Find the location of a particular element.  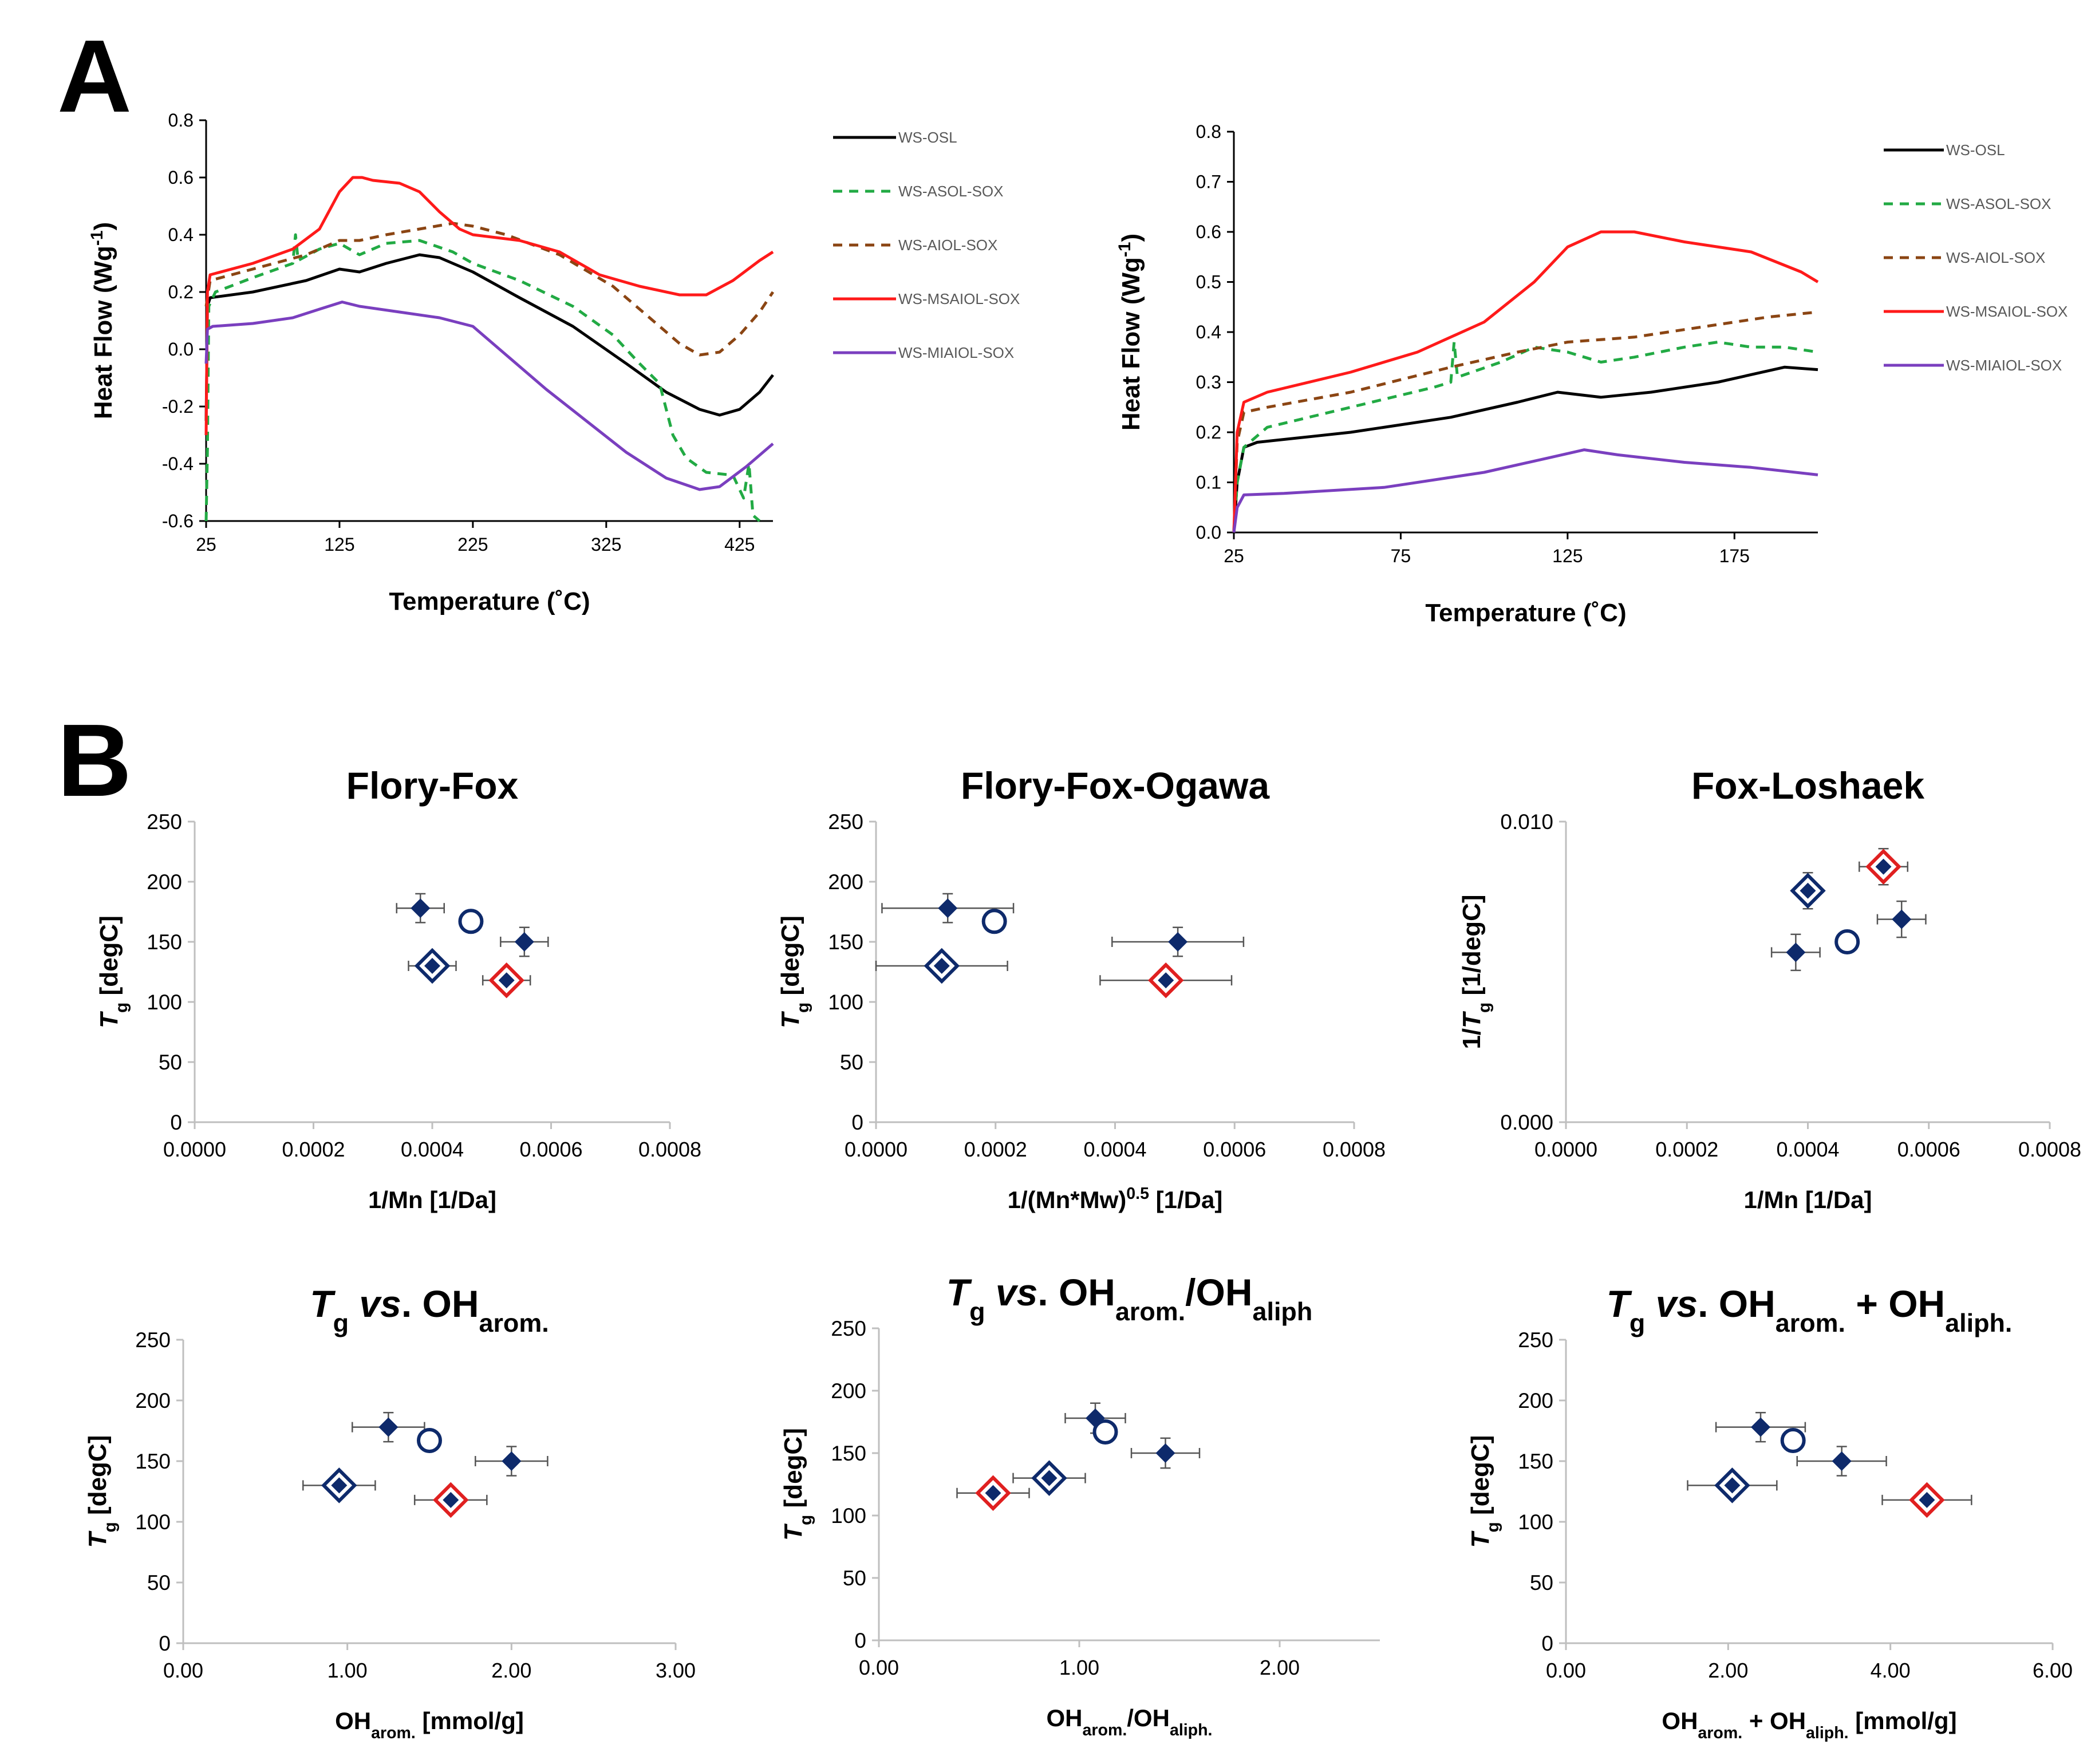

x-tick-label: 4.00 is located at coordinates (1891, 1670).